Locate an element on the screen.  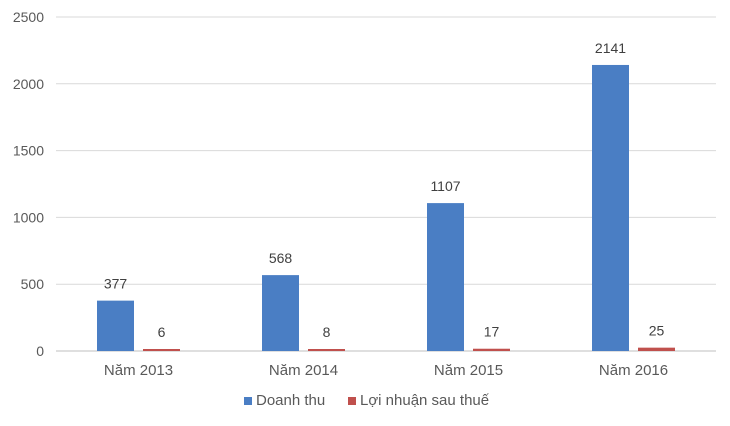
legend-label-loi-nhuan: Lợi nhuận sau thuế is located at coordinates (425, 400).